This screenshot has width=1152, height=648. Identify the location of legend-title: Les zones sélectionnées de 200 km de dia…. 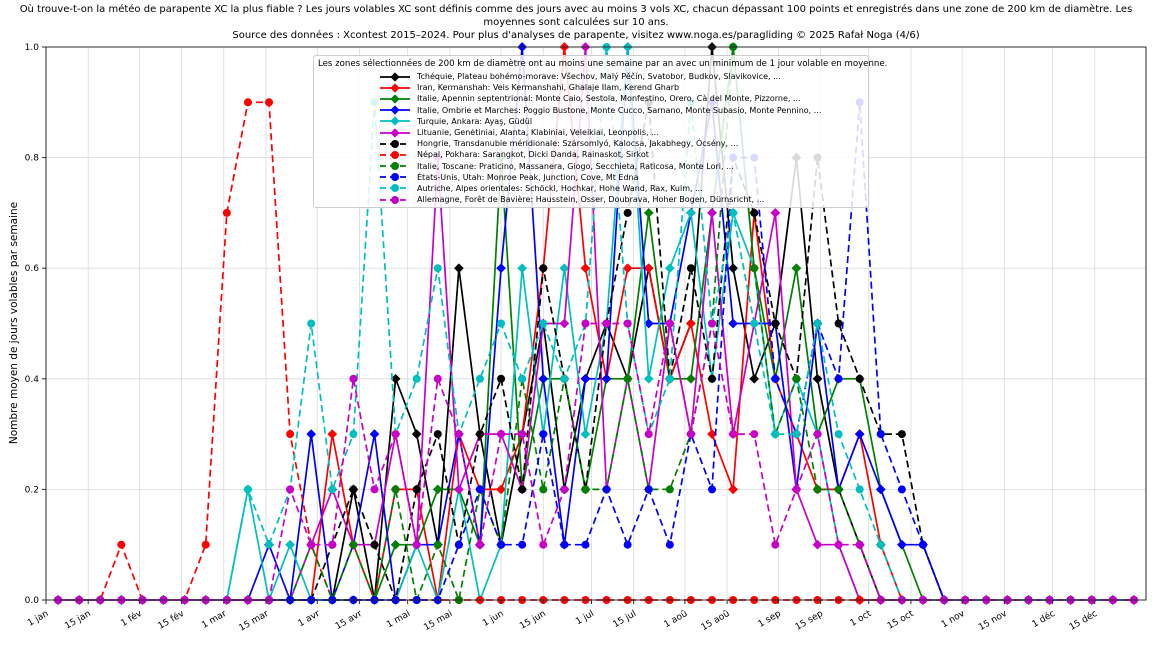
(603, 64).